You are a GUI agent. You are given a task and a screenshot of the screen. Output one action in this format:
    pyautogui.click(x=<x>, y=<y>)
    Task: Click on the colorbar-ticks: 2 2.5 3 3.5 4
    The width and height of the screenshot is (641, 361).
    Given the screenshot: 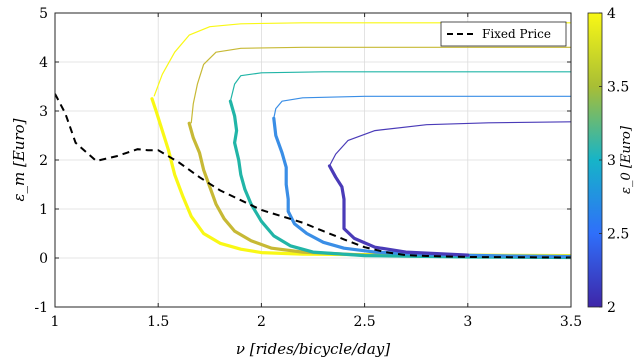 What is the action you would take?
    pyautogui.click(x=614, y=161)
    